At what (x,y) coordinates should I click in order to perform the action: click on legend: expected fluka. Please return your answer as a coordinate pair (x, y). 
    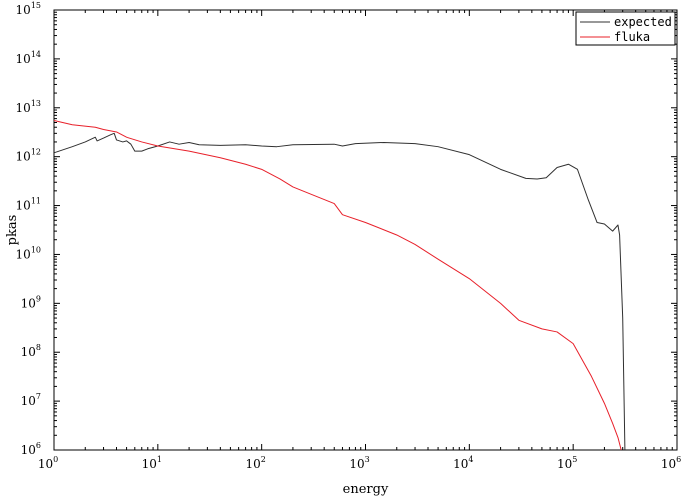
    Looking at the image, I should click on (625, 28).